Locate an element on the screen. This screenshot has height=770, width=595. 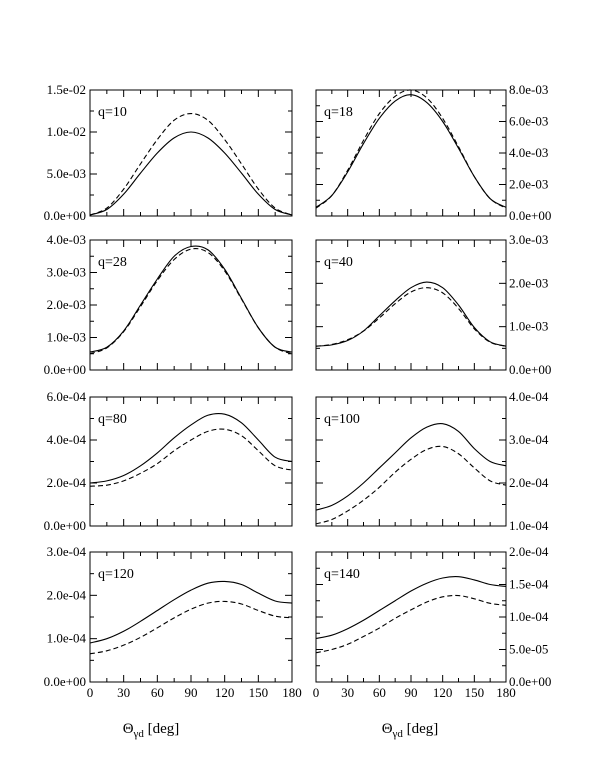
panel-label: q=100 is located at coordinates (342, 419).